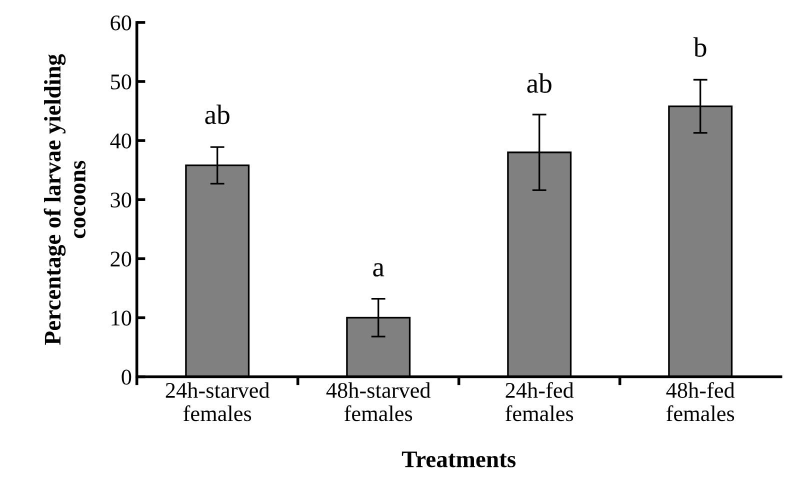 This screenshot has width=805, height=499. I want to click on x-tick-label: 24h-fed females, so click(539, 402).